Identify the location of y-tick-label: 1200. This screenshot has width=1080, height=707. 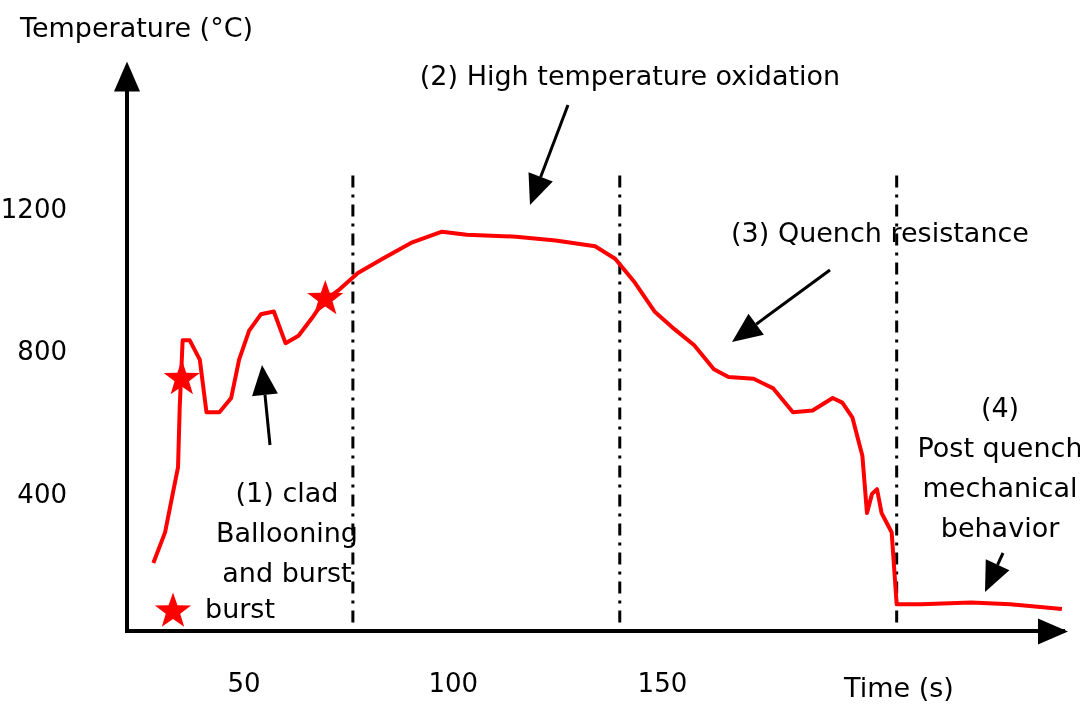
(33, 208).